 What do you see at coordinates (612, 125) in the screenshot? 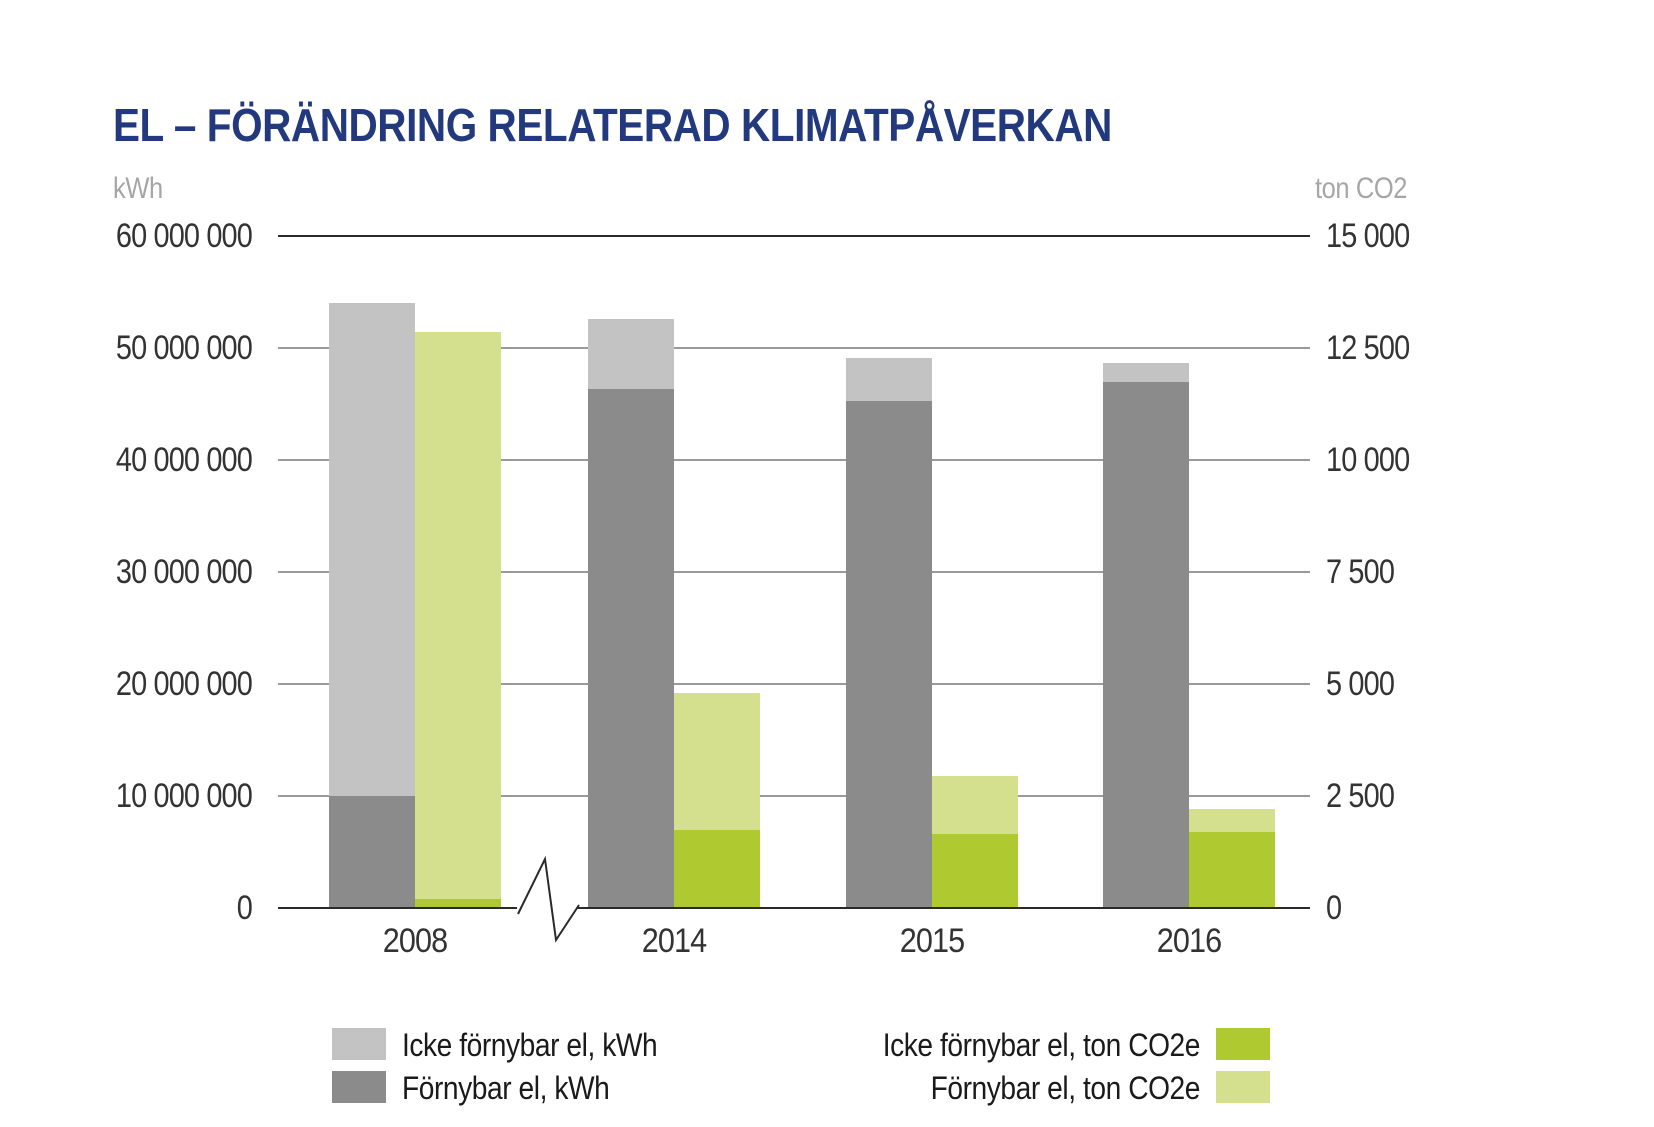
I see `chart-title: EL – FÖRÄNDRING RELATERAD KLIMATPÅVERKAN` at bounding box center [612, 125].